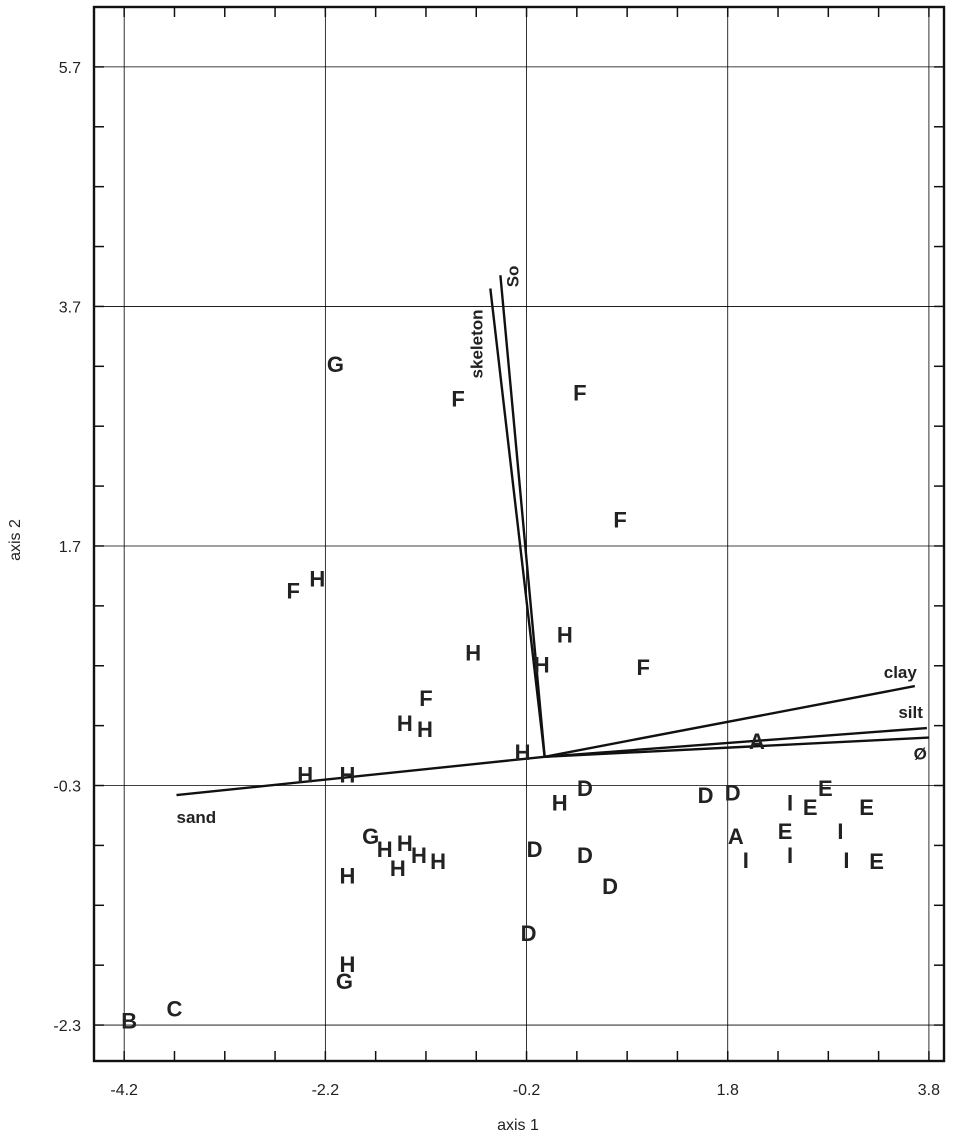  What do you see at coordinates (866, 807) in the screenshot?
I see `point-24: E` at bounding box center [866, 807].